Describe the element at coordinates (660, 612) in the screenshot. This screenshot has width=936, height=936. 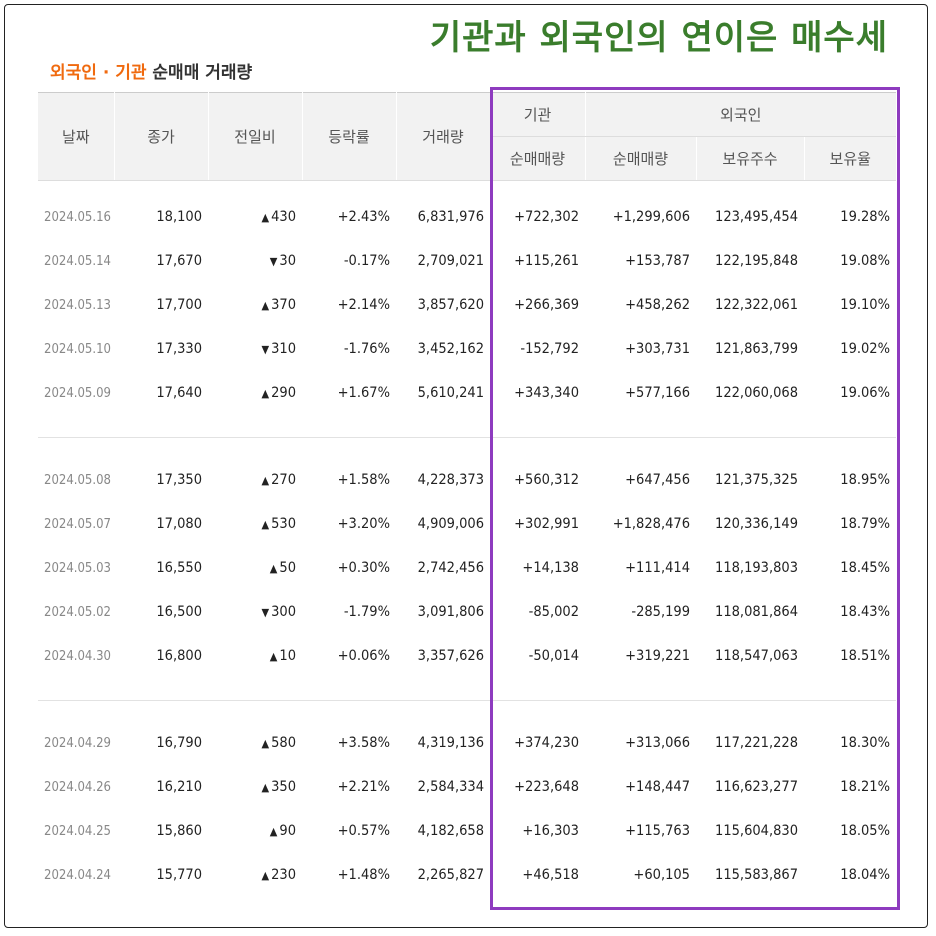
I see `cell-foreign-net: -285,199` at that location.